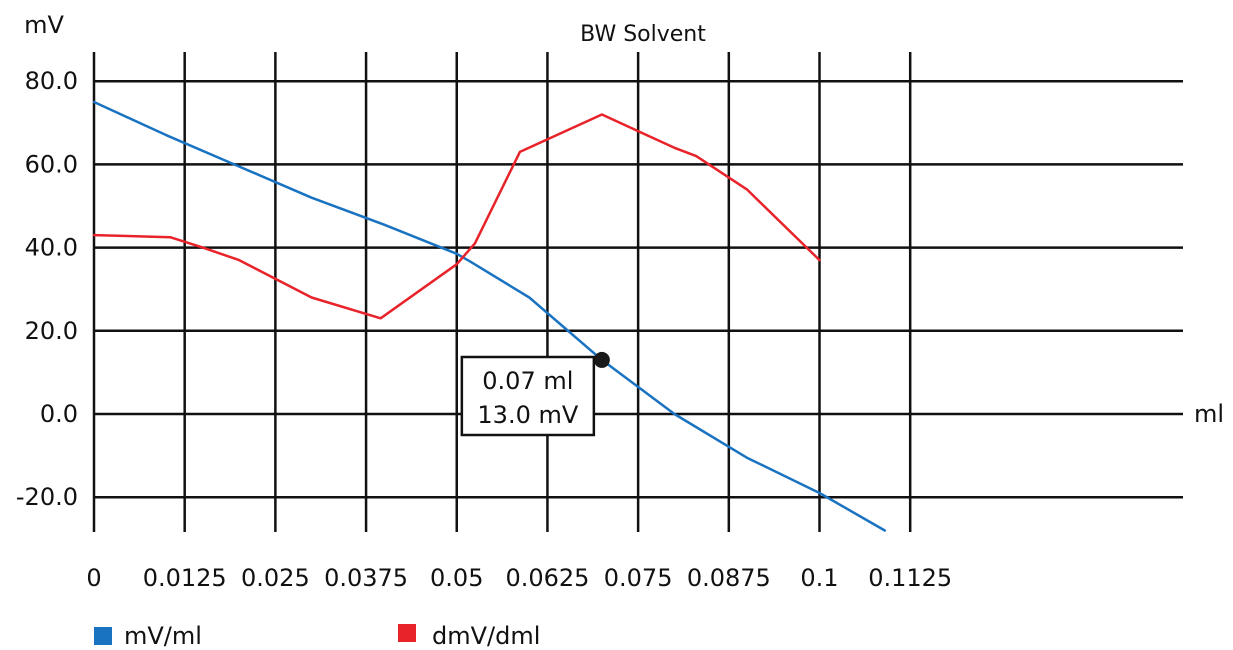  I want to click on x-tick-label: 0.075, so click(638, 578).